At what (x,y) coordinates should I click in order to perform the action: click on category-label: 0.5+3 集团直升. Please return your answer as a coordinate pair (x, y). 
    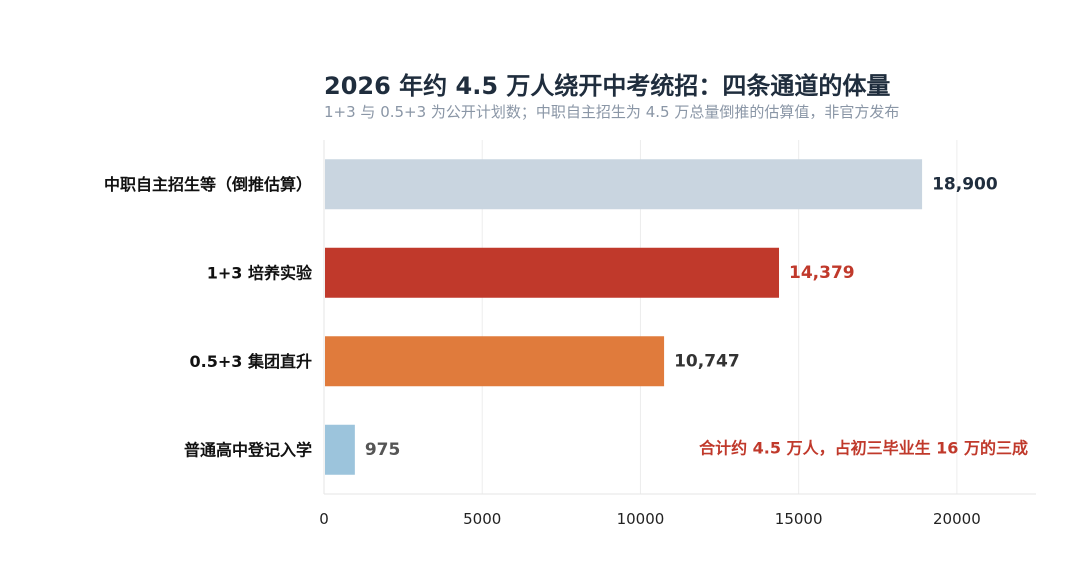
    Looking at the image, I should click on (251, 361).